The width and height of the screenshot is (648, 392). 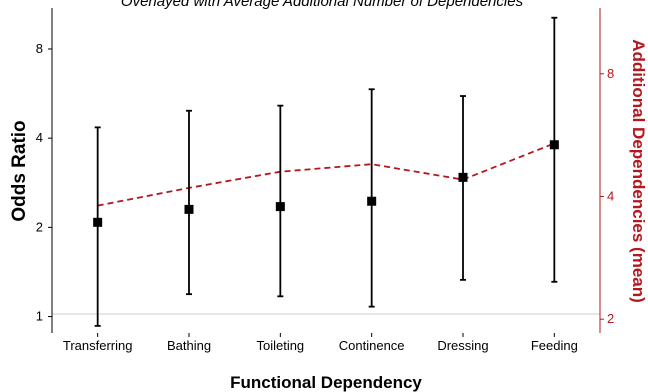 I want to click on x-tick-label: Continence, so click(x=372, y=345).